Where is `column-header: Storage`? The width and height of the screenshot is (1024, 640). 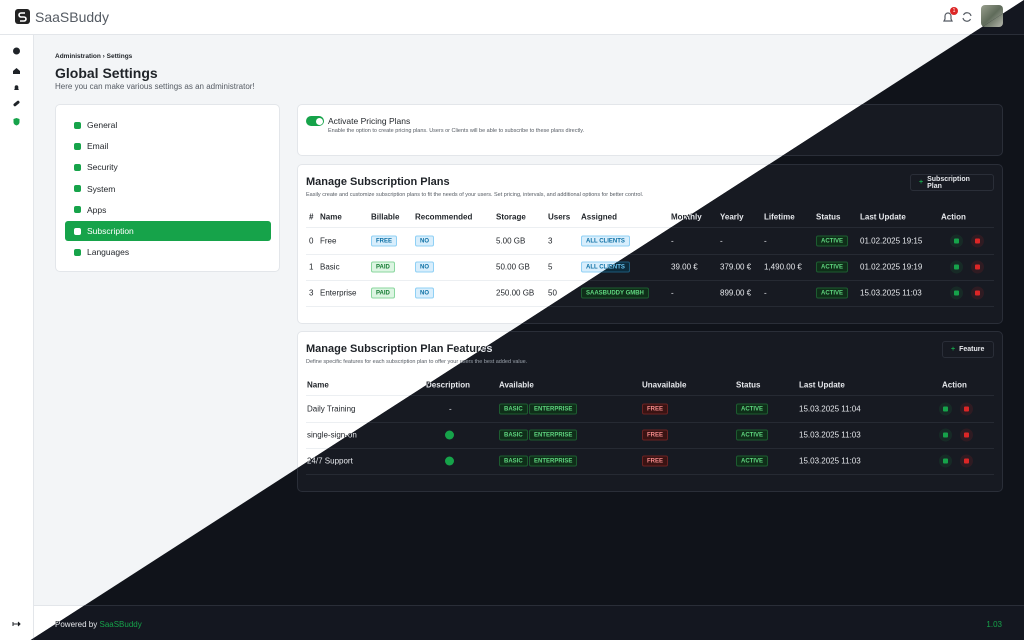
column-header: Storage is located at coordinates (511, 217).